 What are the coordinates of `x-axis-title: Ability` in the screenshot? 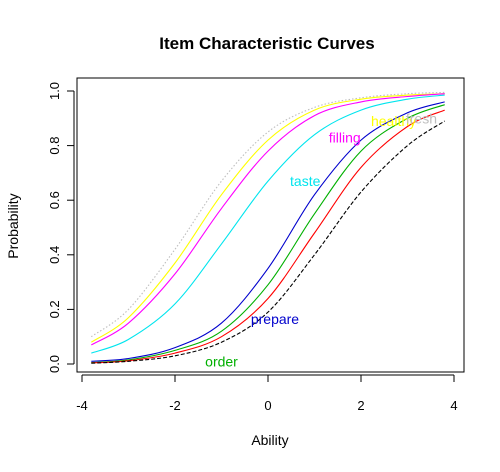 It's located at (269, 440).